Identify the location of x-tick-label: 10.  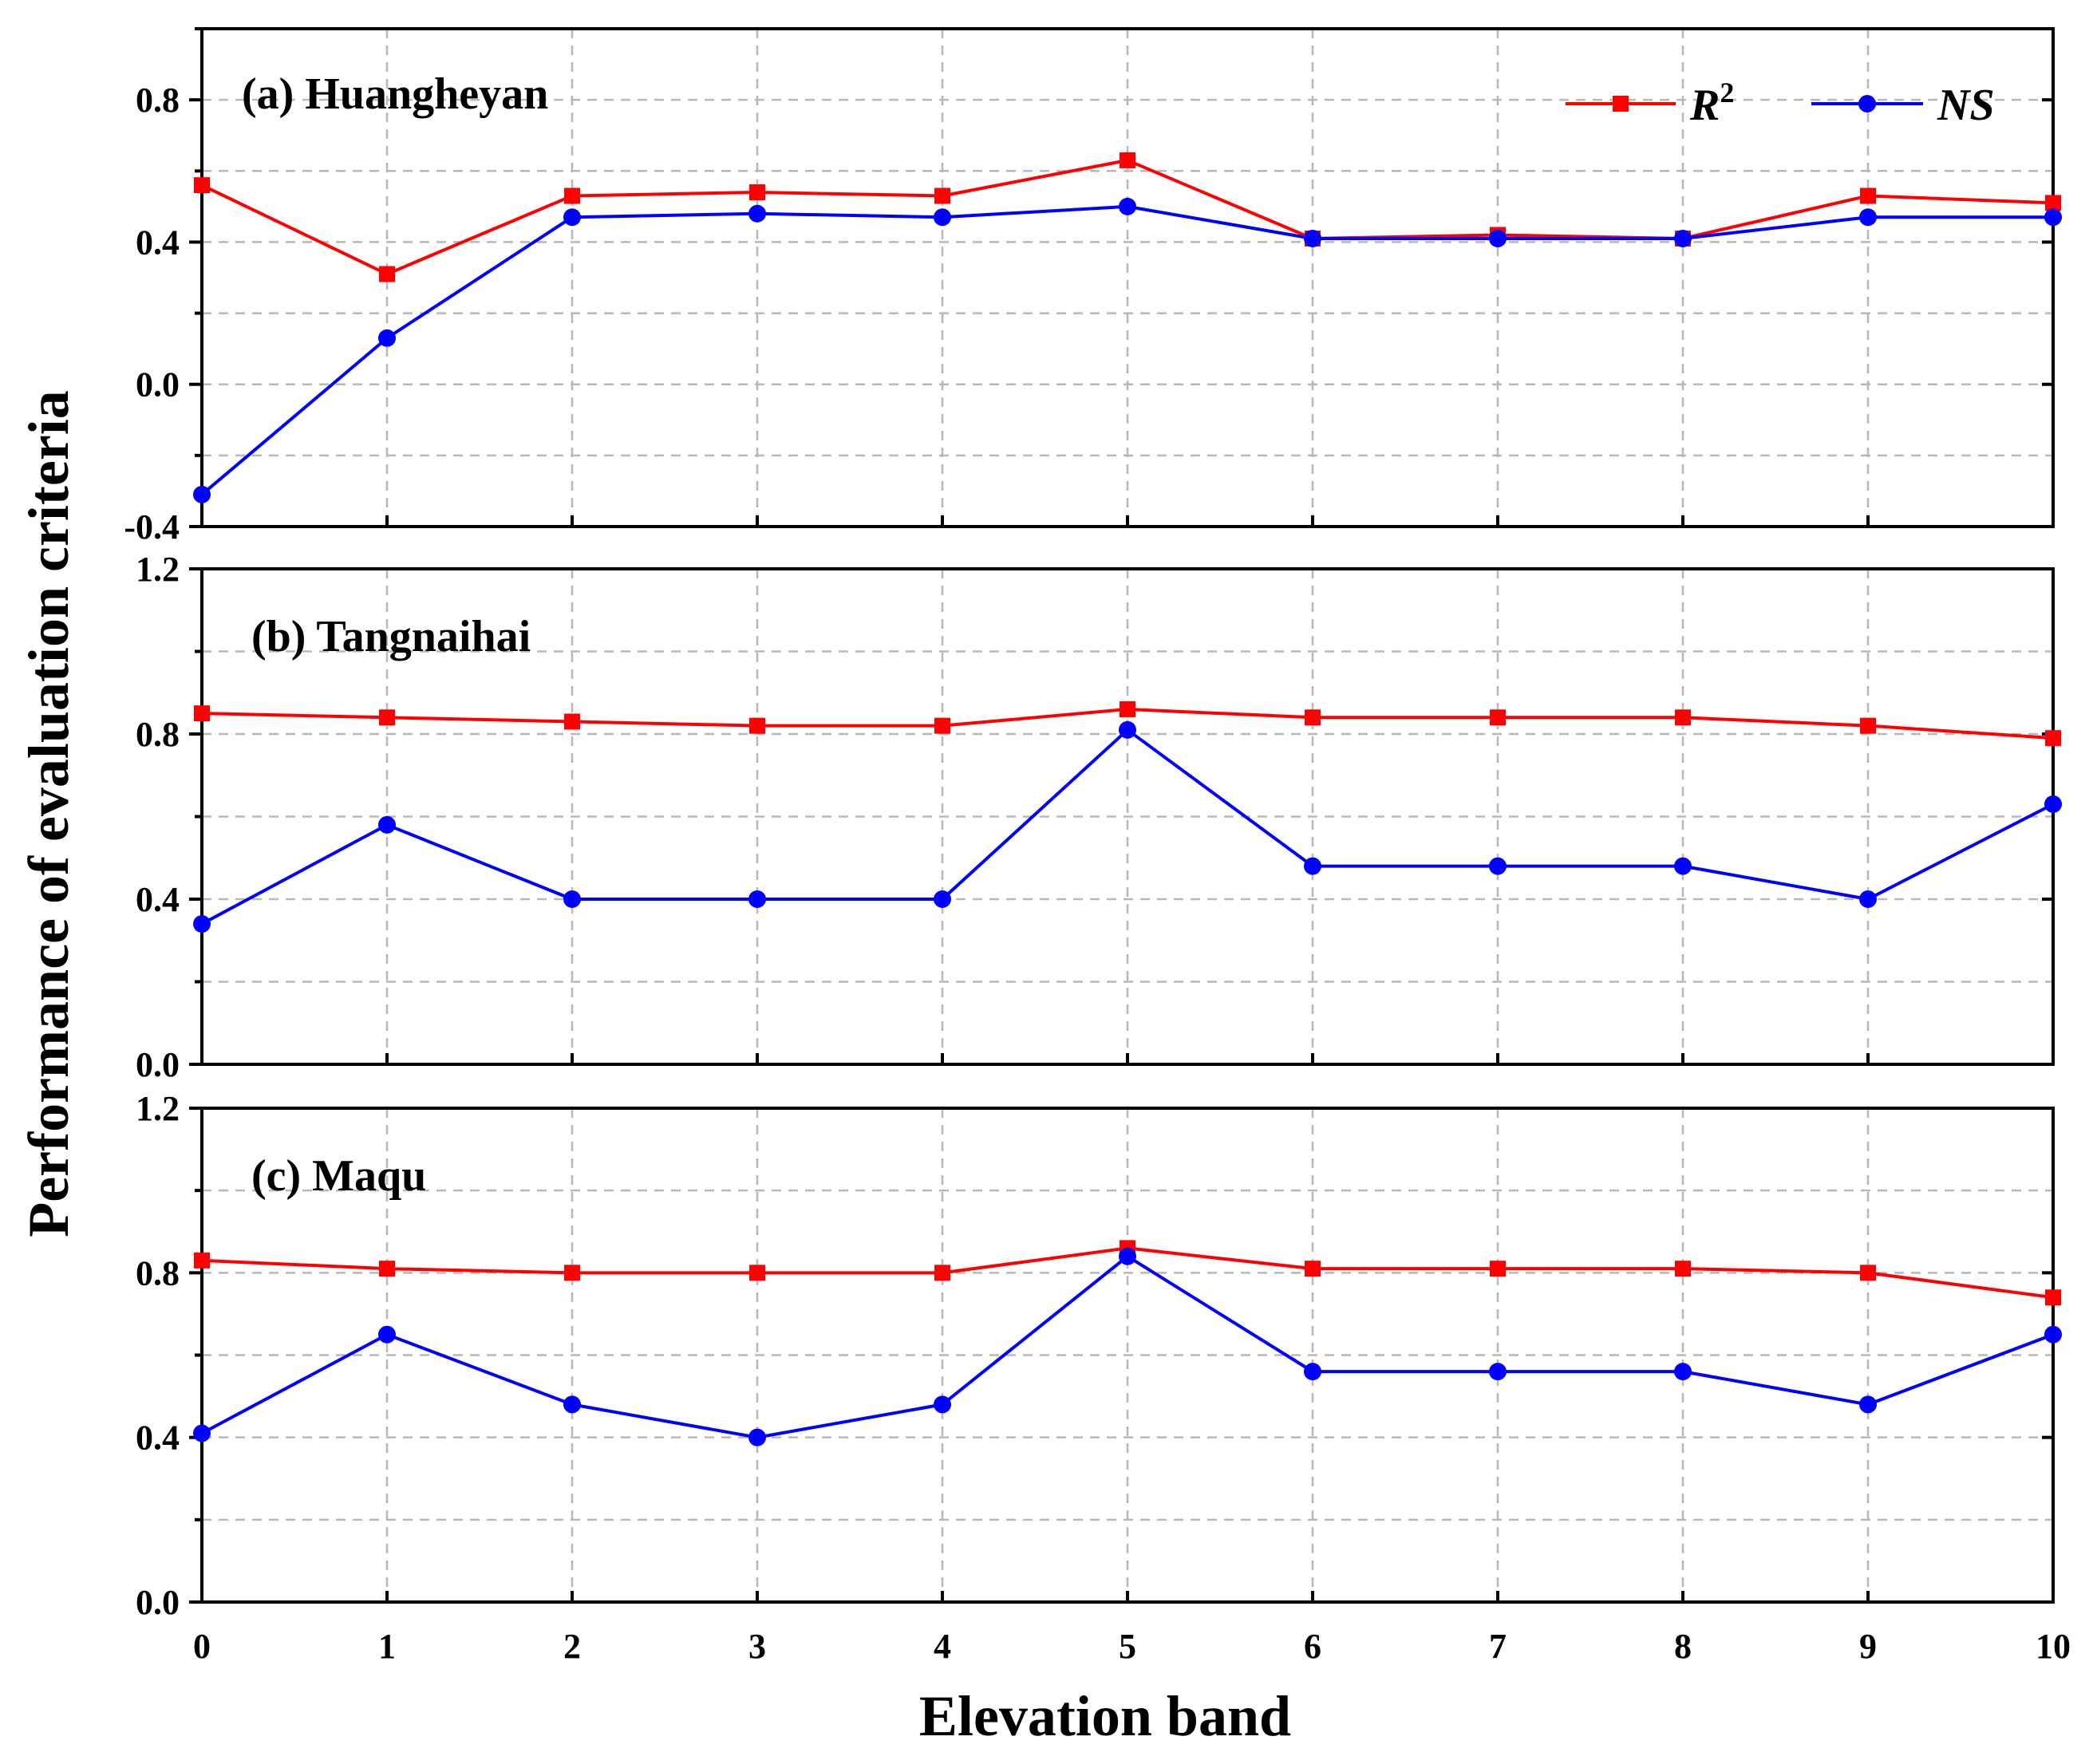
(2053, 1646).